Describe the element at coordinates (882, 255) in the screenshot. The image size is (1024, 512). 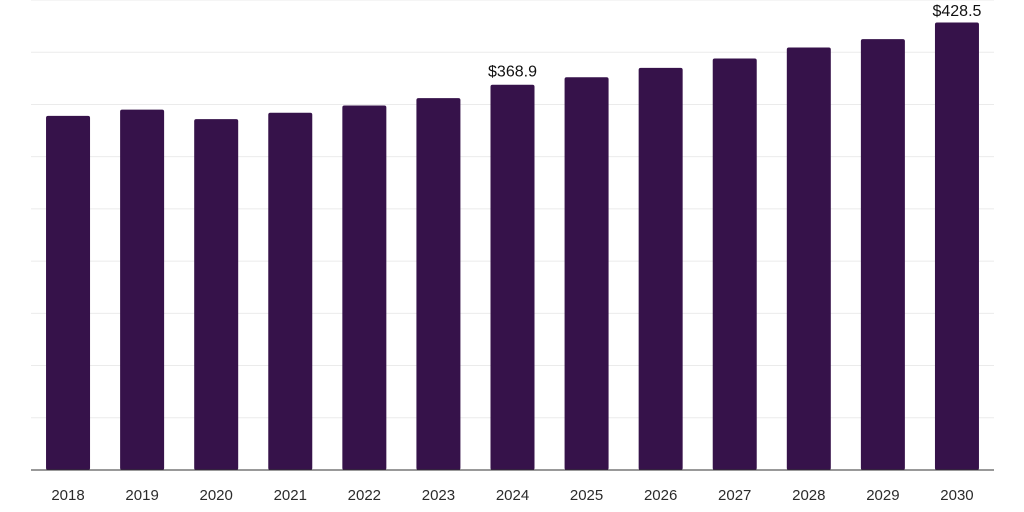
I see `bar-2029` at that location.